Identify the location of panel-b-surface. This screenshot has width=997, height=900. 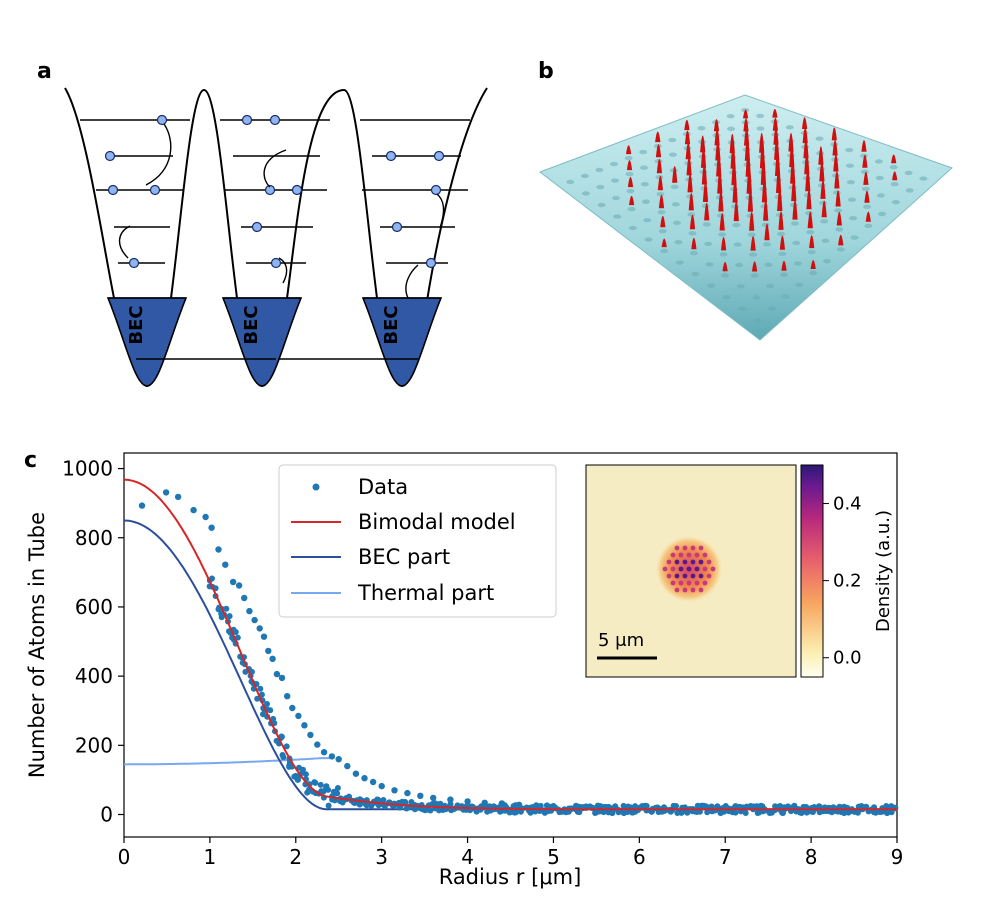
(745, 217).